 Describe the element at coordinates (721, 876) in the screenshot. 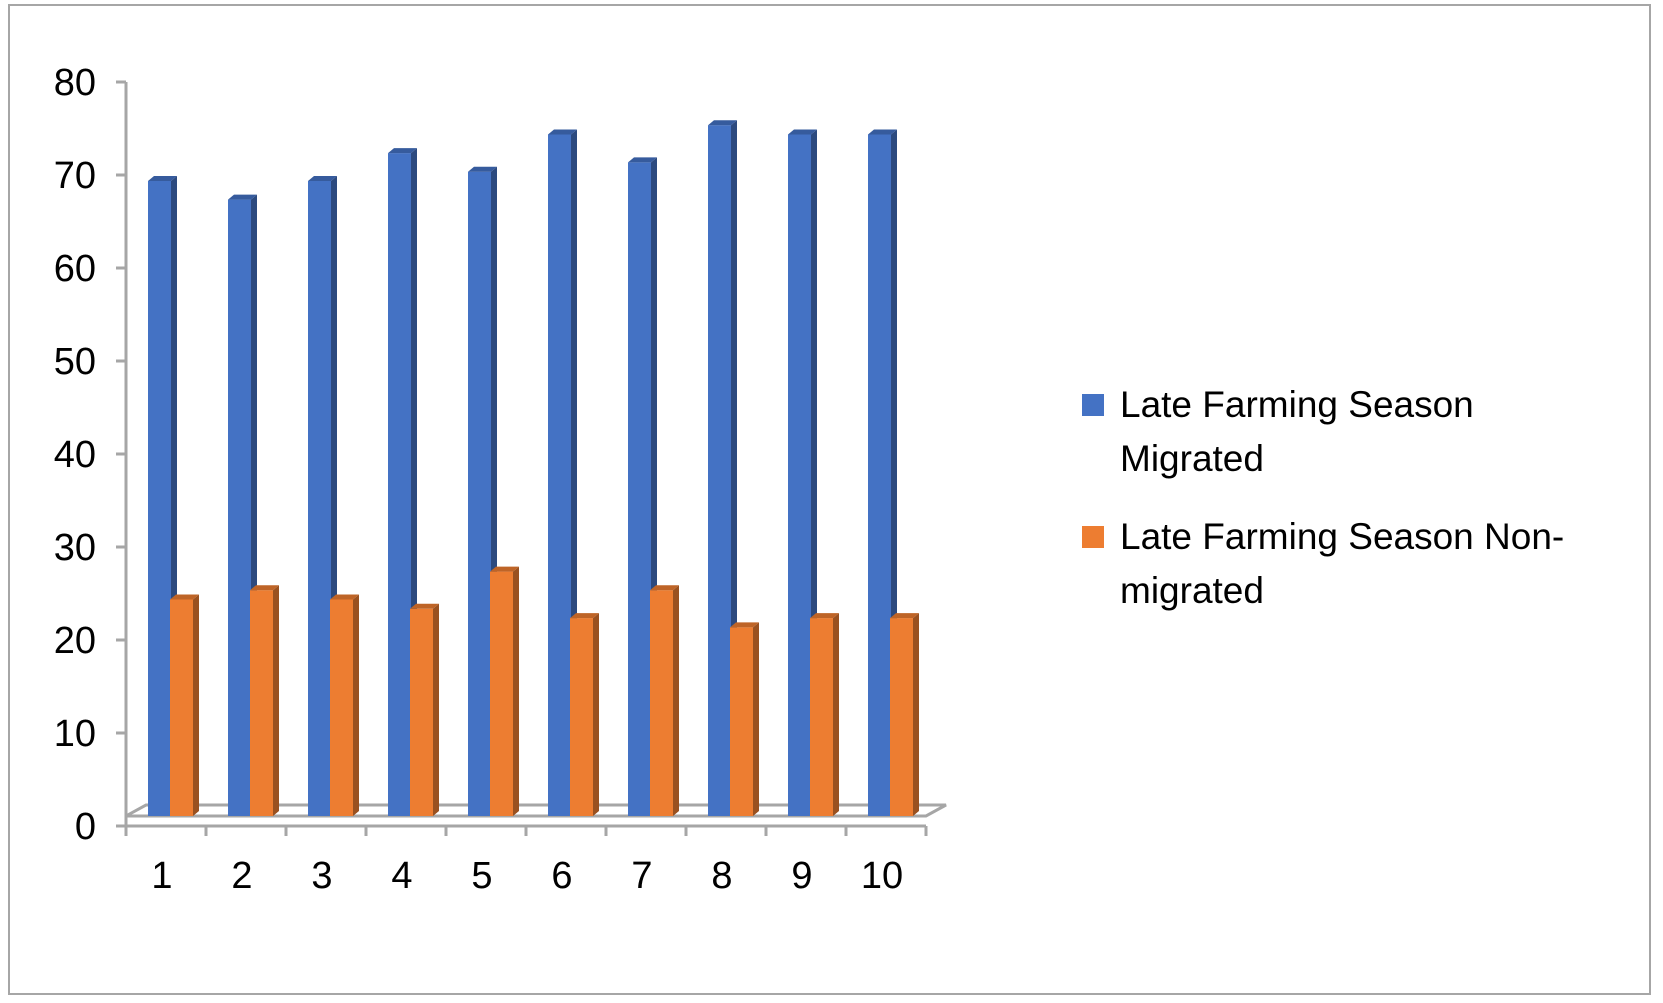

I see `x-tick-label: 8` at that location.